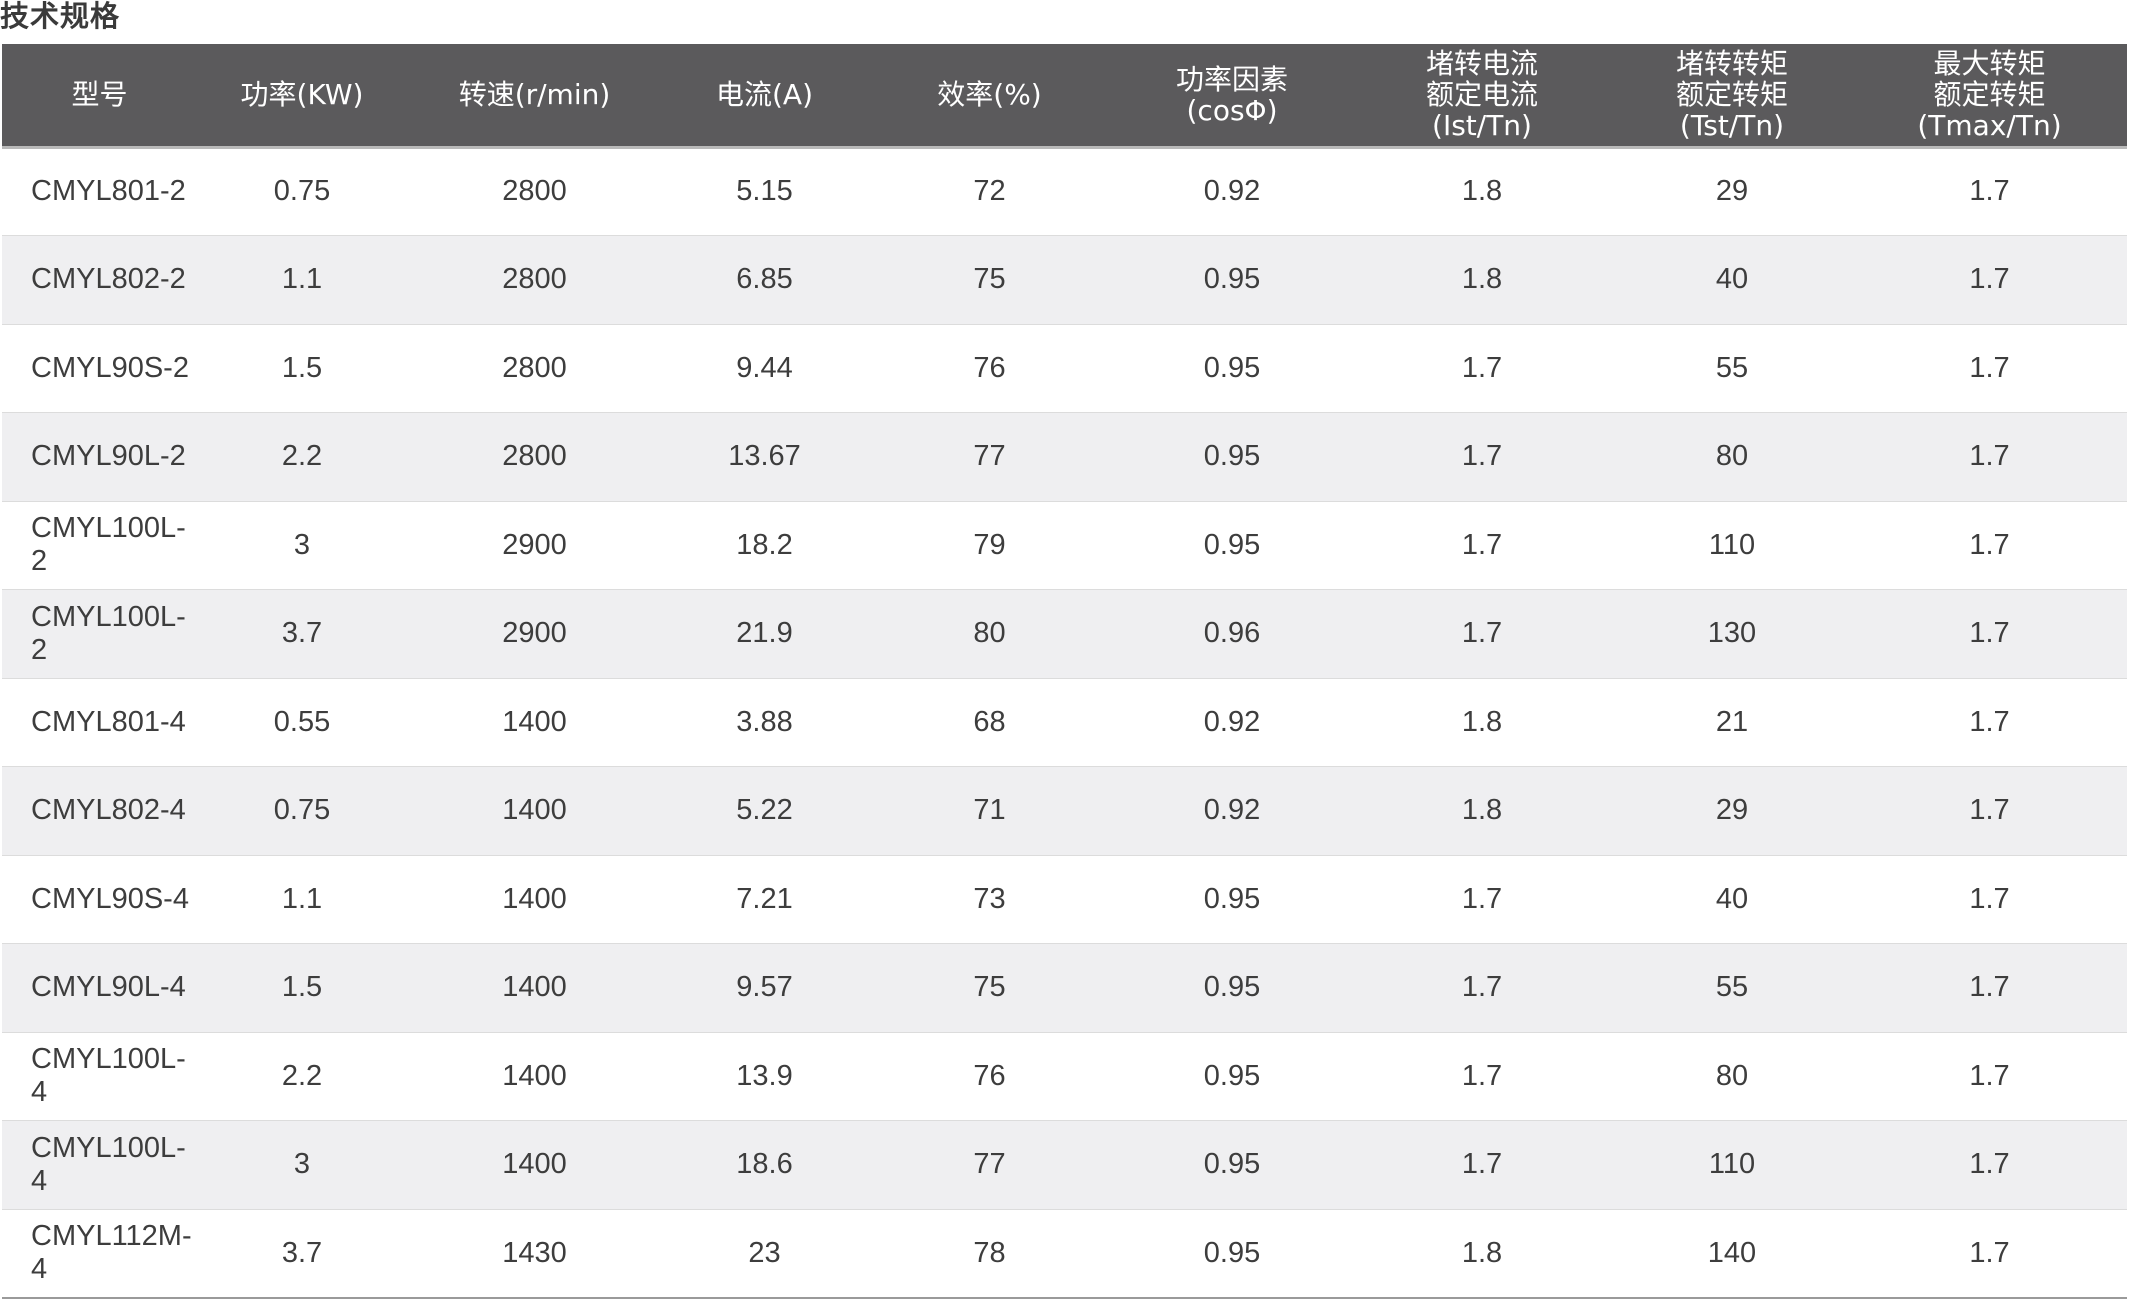  Describe the element at coordinates (1732, 1254) in the screenshot. I see `cell-locked-torque-ratio: 140` at that location.